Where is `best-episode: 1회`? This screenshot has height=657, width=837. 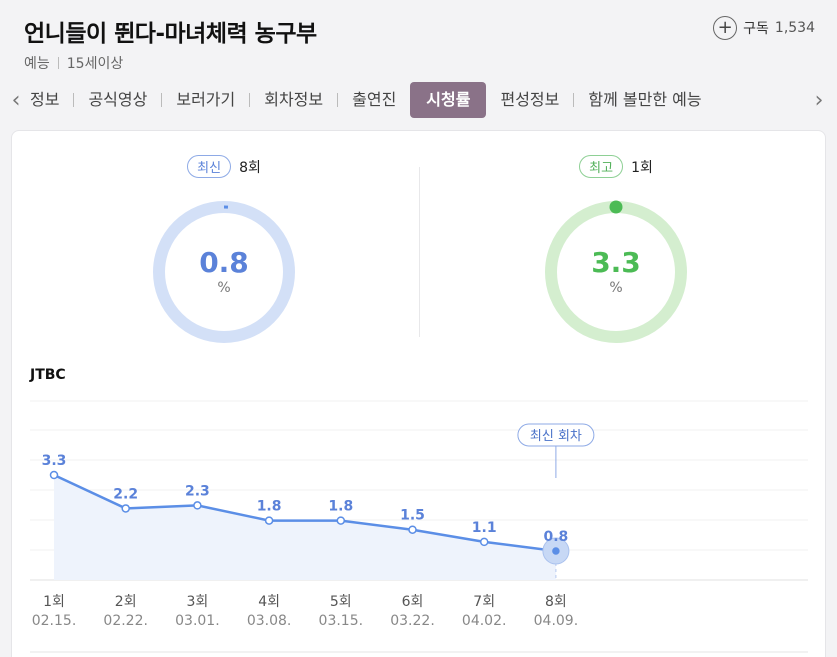 best-episode: 1회 is located at coordinates (642, 167).